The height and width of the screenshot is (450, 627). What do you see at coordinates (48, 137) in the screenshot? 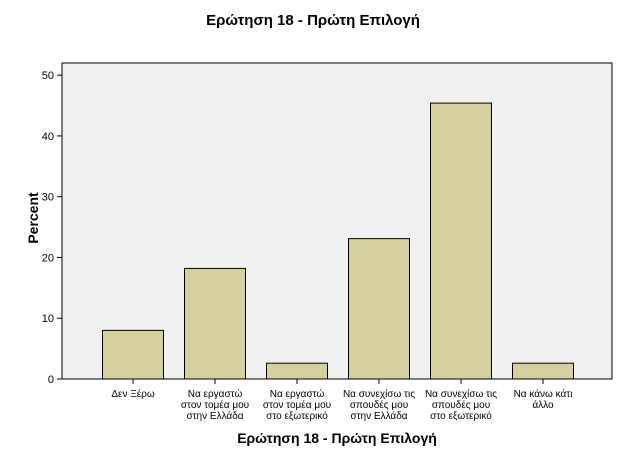
I see `y-tick-label: 40` at bounding box center [48, 137].